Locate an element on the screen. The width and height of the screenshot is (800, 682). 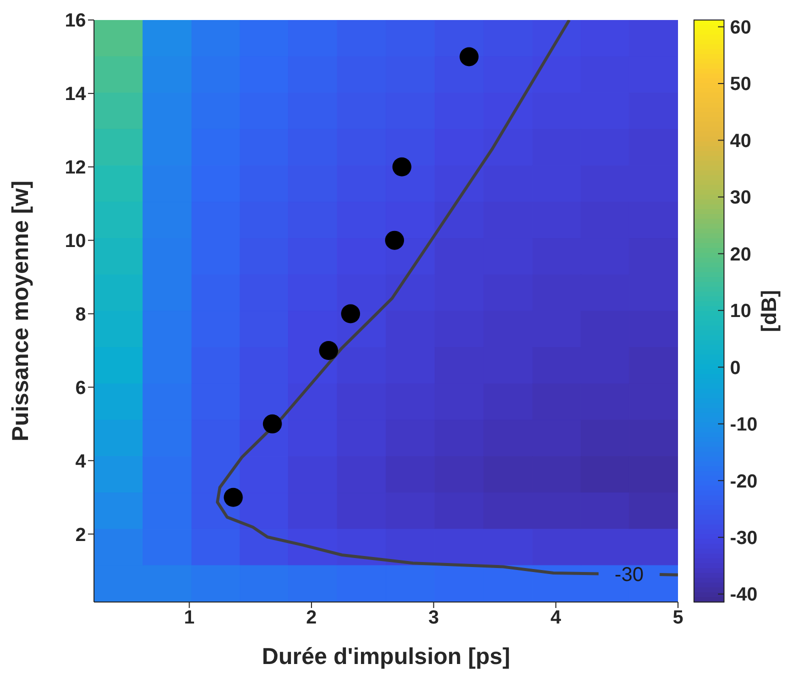
y-tick-label: 2 is located at coordinates (80, 535).